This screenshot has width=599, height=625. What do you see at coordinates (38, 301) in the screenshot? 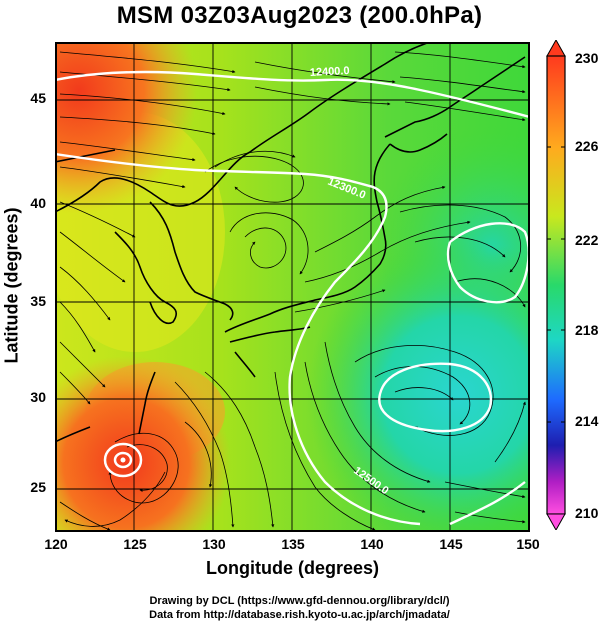
I see `y-tick-label: 35` at bounding box center [38, 301].